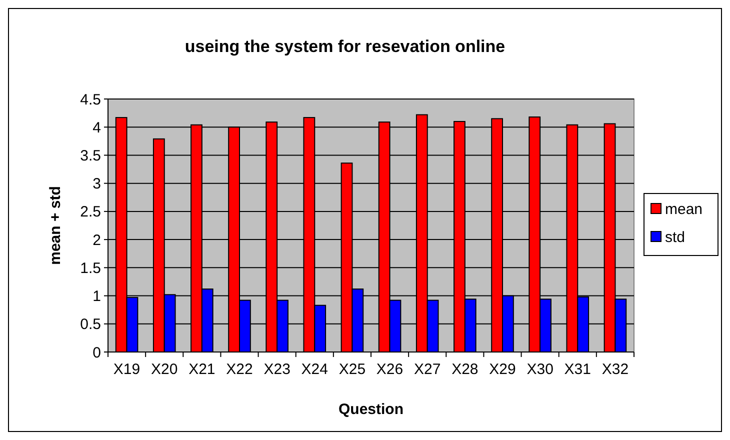  Describe the element at coordinates (277, 369) in the screenshot. I see `x-tick-label: X23` at that location.